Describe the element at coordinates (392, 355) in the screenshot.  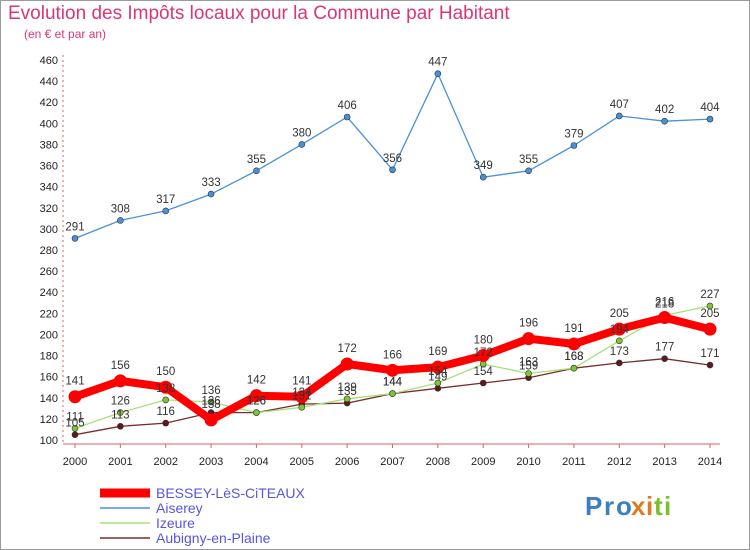
I see `data-label: 166` at that location.